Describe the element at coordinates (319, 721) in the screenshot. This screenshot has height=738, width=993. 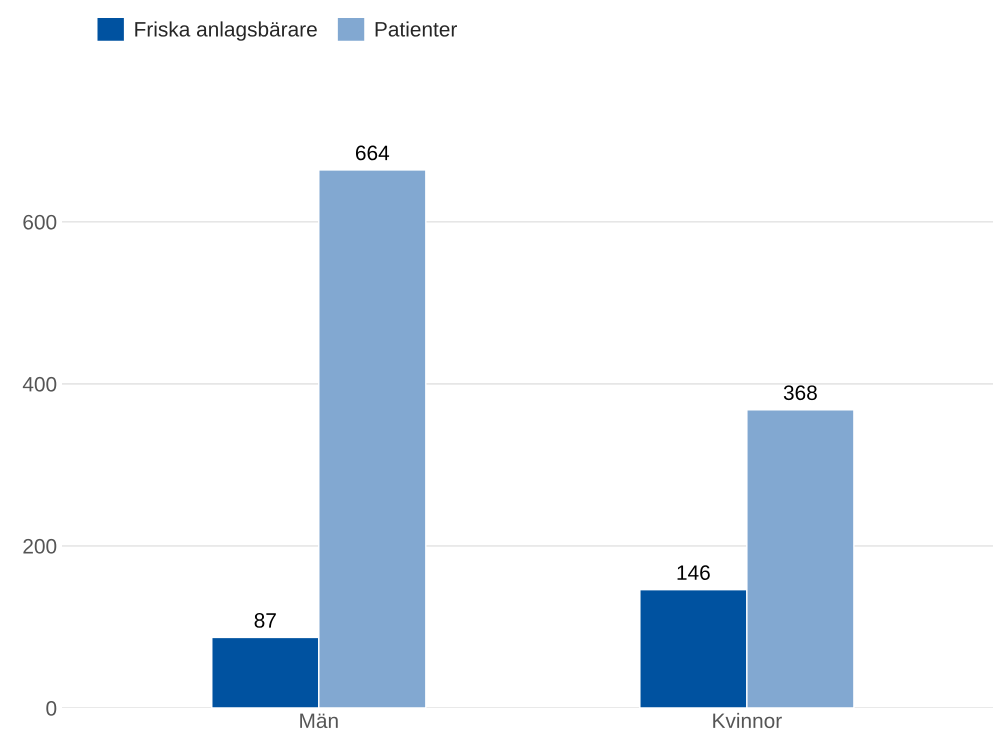
I see `x-tick-label: Män` at that location.